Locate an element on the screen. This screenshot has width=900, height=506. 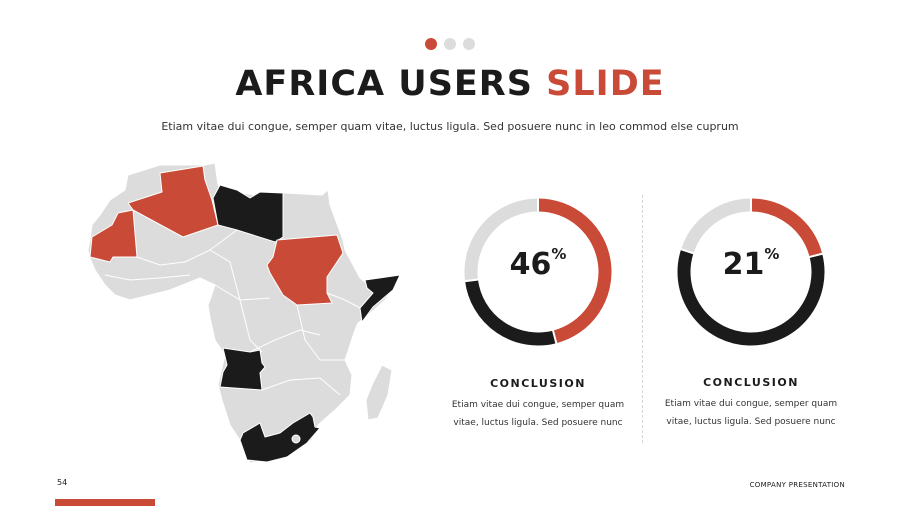
country-mauritania is located at coordinates (113, 236).